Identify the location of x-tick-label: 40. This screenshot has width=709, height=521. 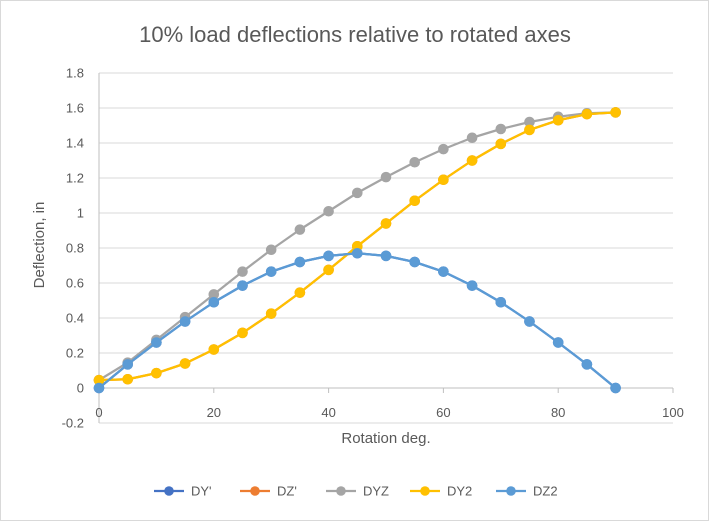
(328, 412).